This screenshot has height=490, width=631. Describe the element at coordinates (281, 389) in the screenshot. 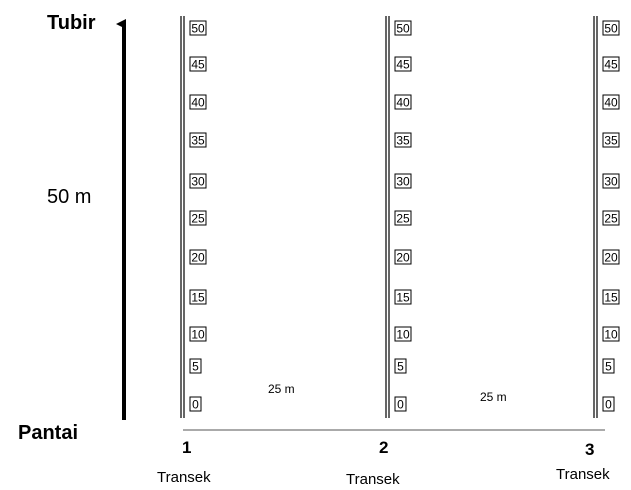

I see `spacing-label-1: 25 m` at that location.